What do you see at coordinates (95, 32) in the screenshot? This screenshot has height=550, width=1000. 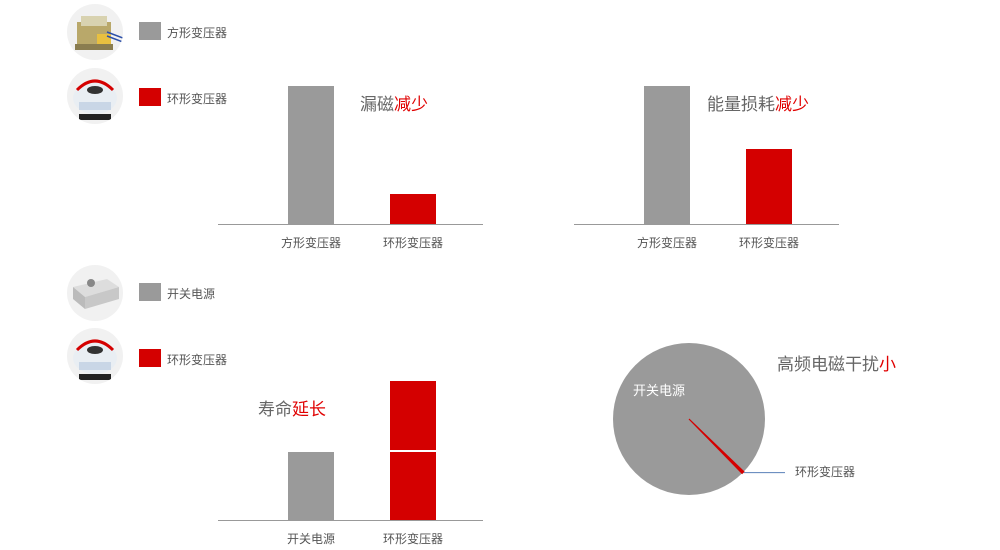 I see `square-transformer-photo` at bounding box center [95, 32].